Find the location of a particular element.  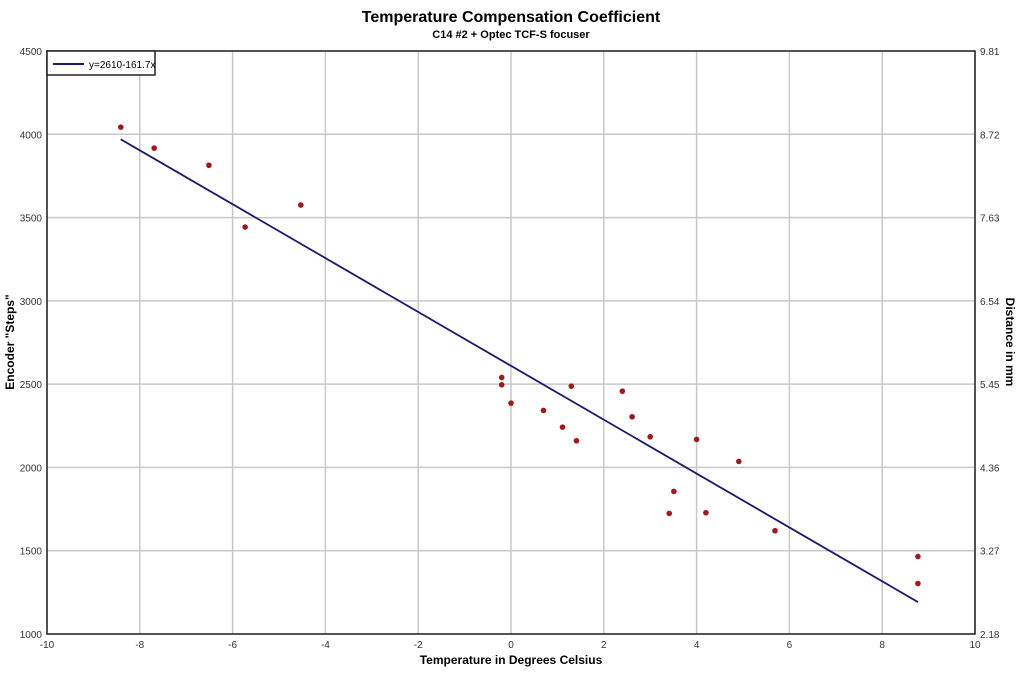

y2-tick-label: 5.45 is located at coordinates (990, 385).